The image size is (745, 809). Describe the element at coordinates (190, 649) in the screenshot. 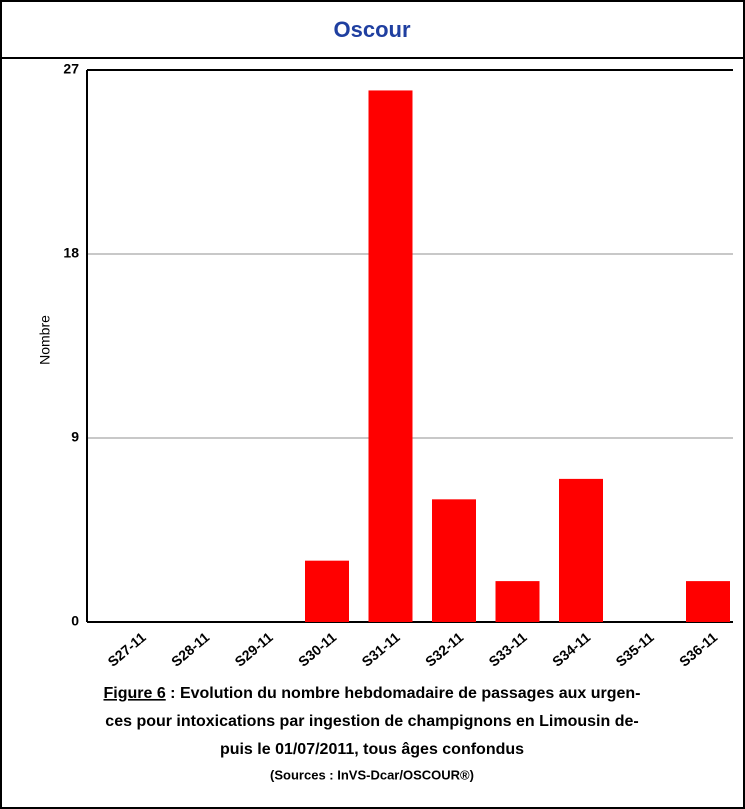

I see `x-tick-label: S28-11` at that location.